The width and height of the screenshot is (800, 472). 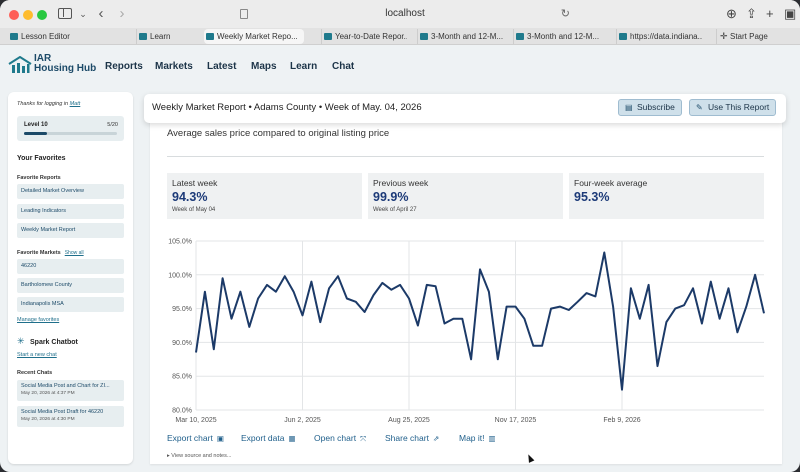 What do you see at coordinates (48, 104) in the screenshot?
I see `welcome-message: Thanks for logging in Matt` at bounding box center [48, 104].